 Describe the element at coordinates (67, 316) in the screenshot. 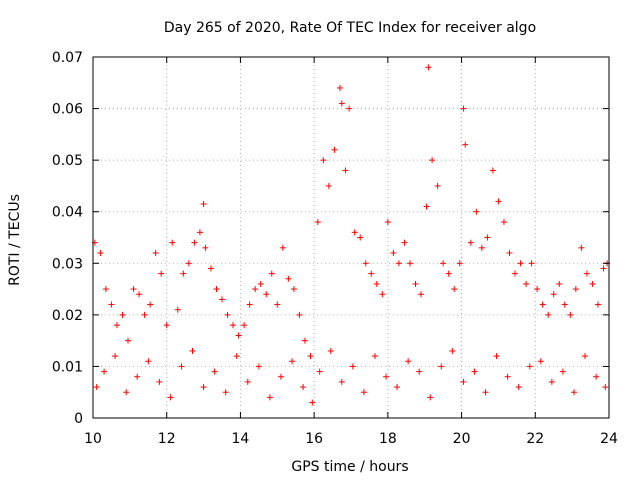

I see `y-tick-label: 0.02` at that location.